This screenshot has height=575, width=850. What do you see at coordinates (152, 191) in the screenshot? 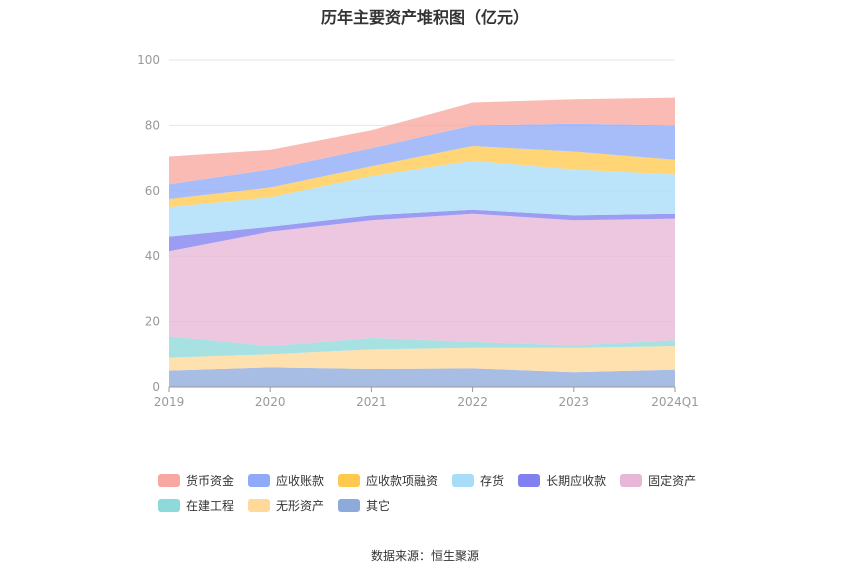
I see `y-tick-label: 60` at bounding box center [152, 191].